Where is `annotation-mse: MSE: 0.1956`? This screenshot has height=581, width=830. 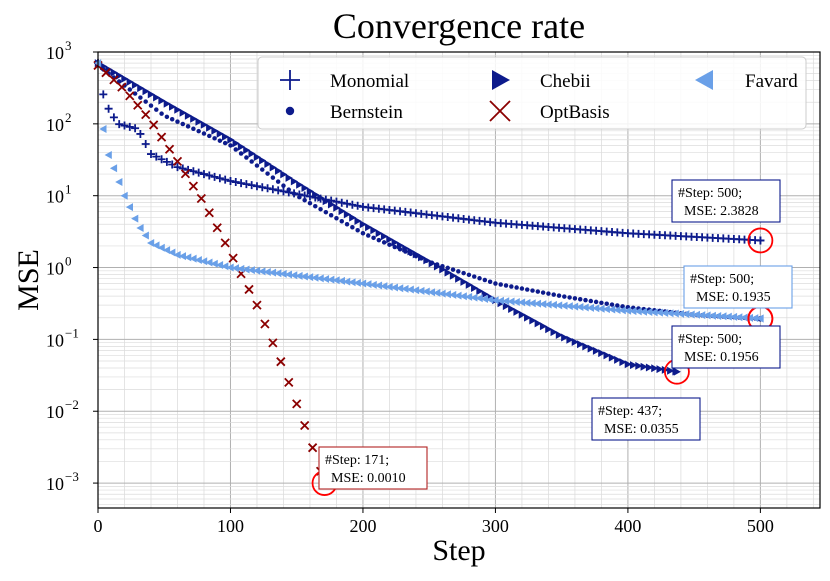
annotation-mse: MSE: 0.1956 is located at coordinates (721, 357).